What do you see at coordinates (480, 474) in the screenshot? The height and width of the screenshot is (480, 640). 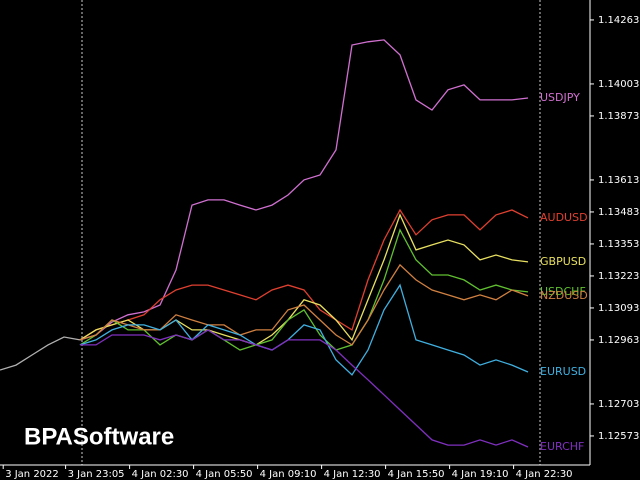 I see `x-tick-label: 4 Jan 19:10` at bounding box center [480, 474].